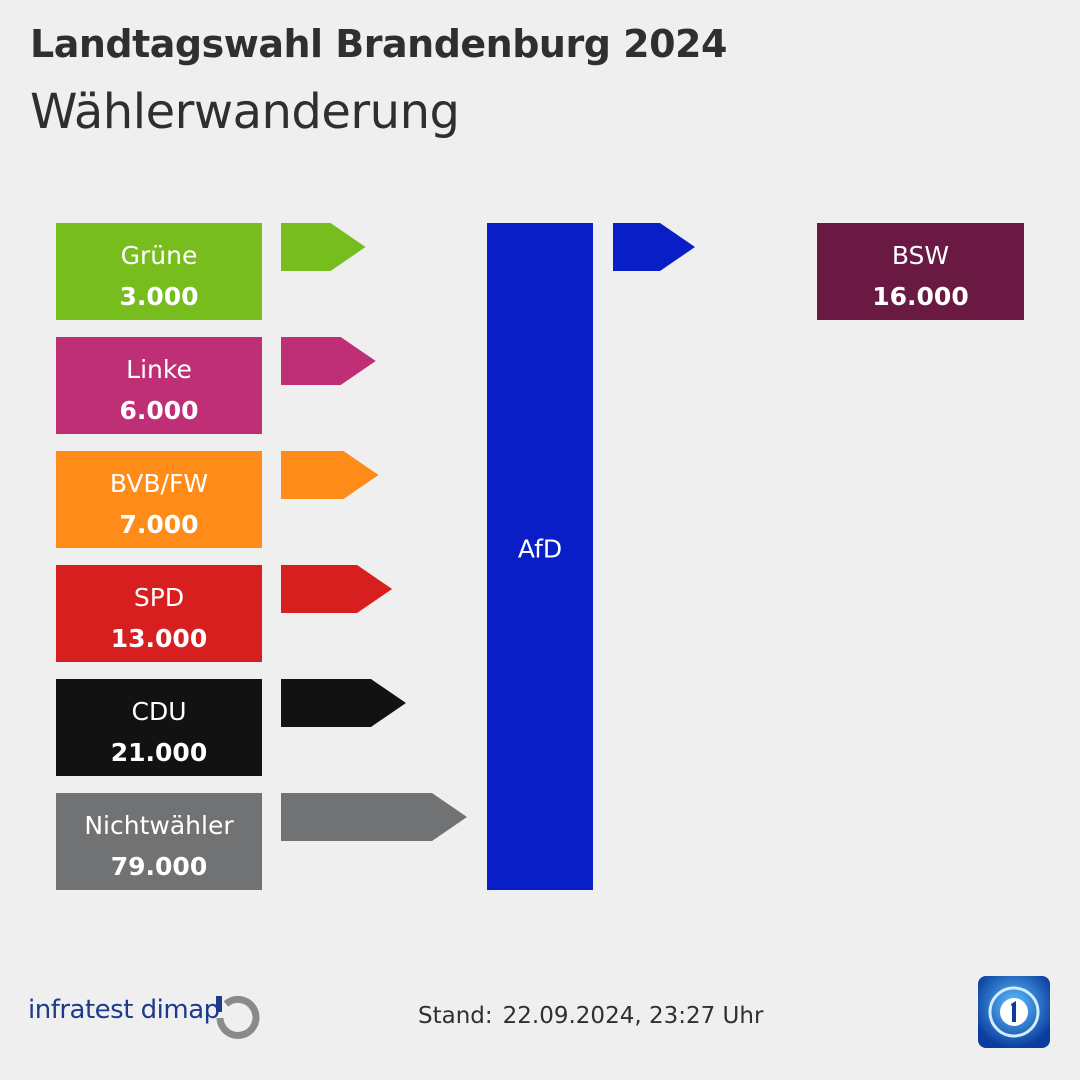  I want to click on target-bar, so click(540, 556).